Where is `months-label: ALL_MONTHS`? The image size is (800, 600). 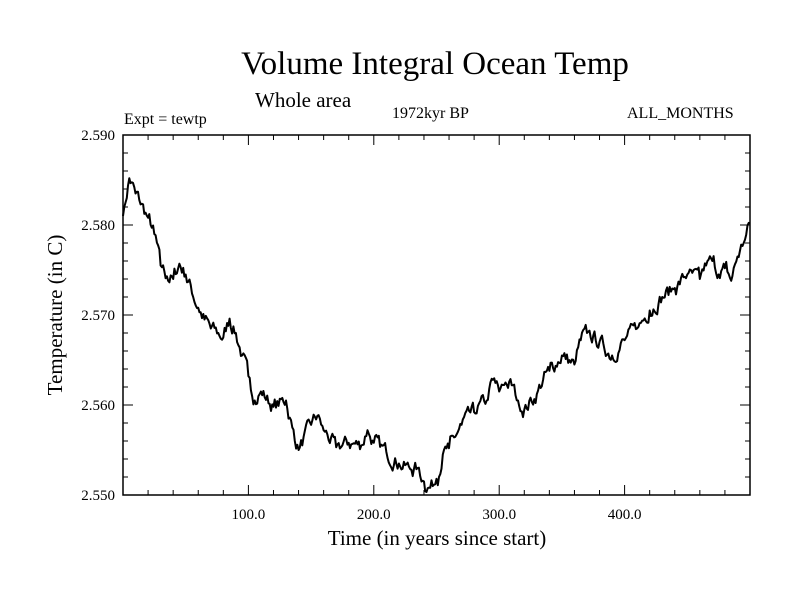
months-label: ALL_MONTHS is located at coordinates (680, 113).